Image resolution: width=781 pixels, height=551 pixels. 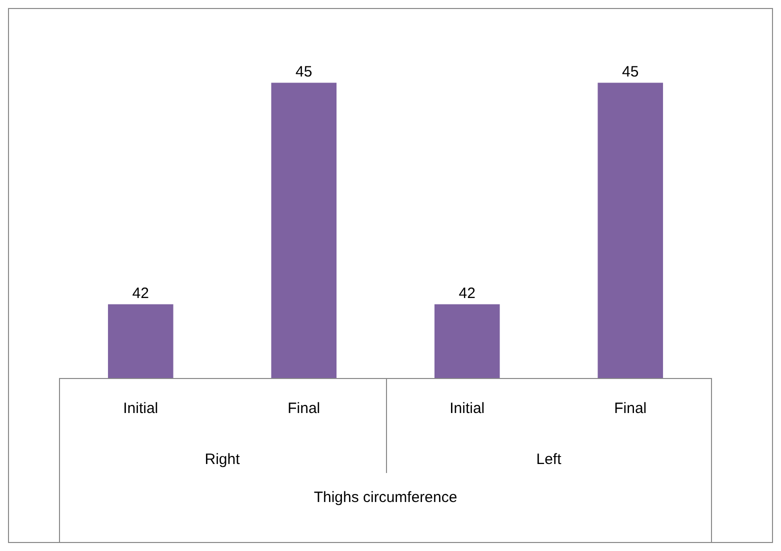 I want to click on annotation: Left, so click(x=549, y=459).